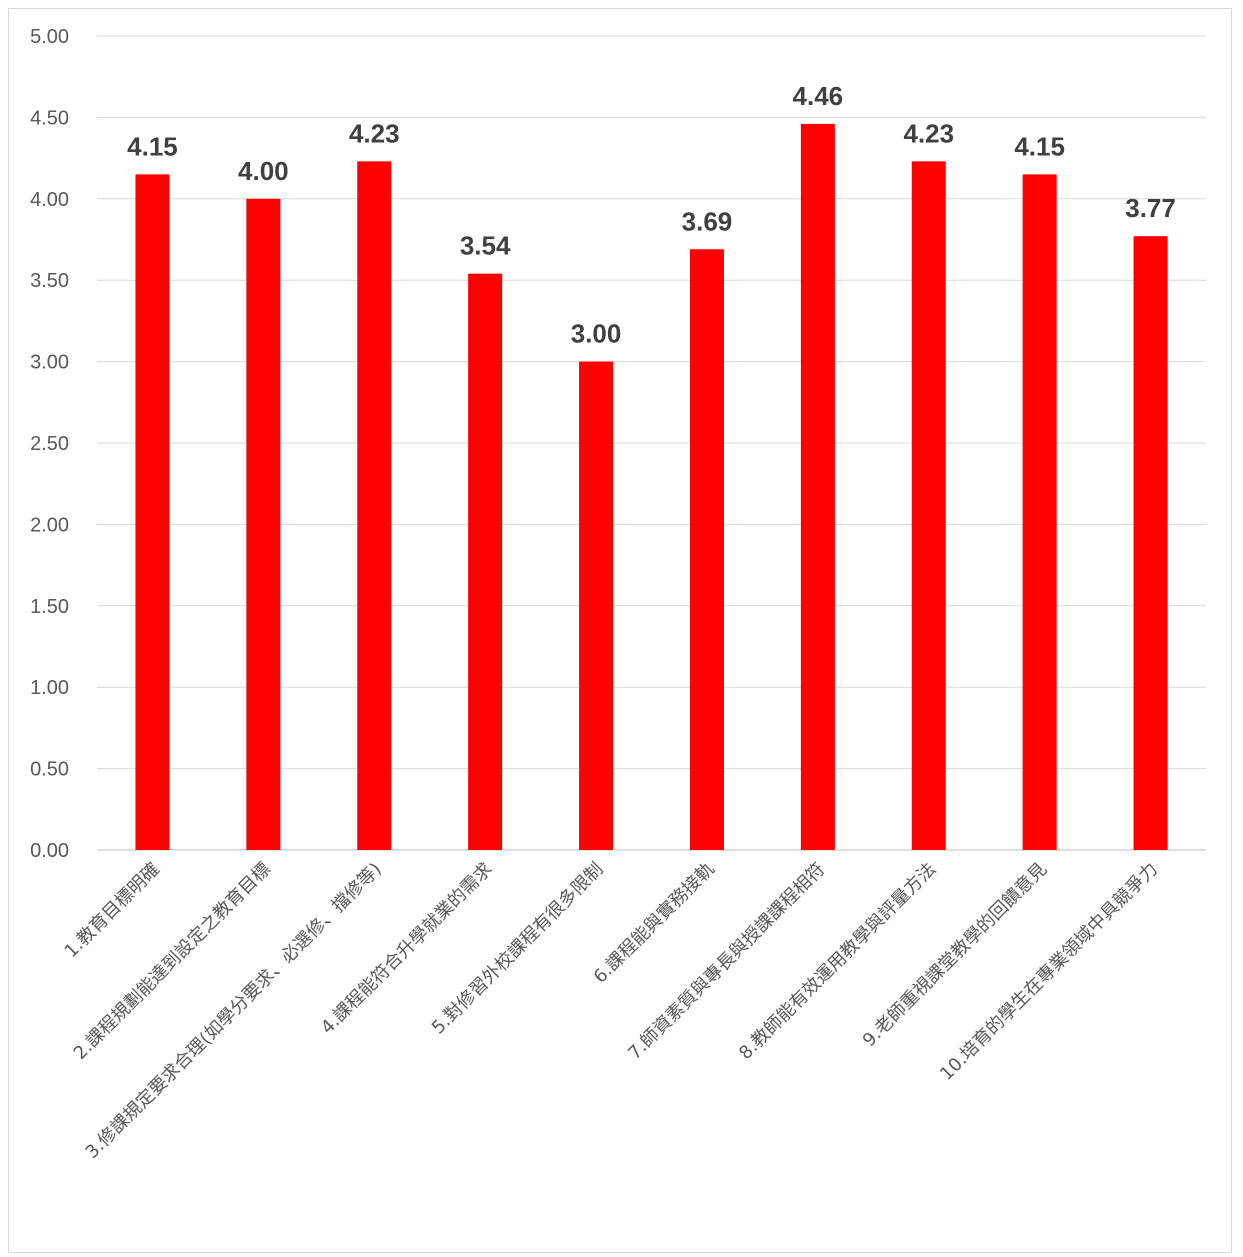  I want to click on y-tick-label: 1.00, so click(49, 688).